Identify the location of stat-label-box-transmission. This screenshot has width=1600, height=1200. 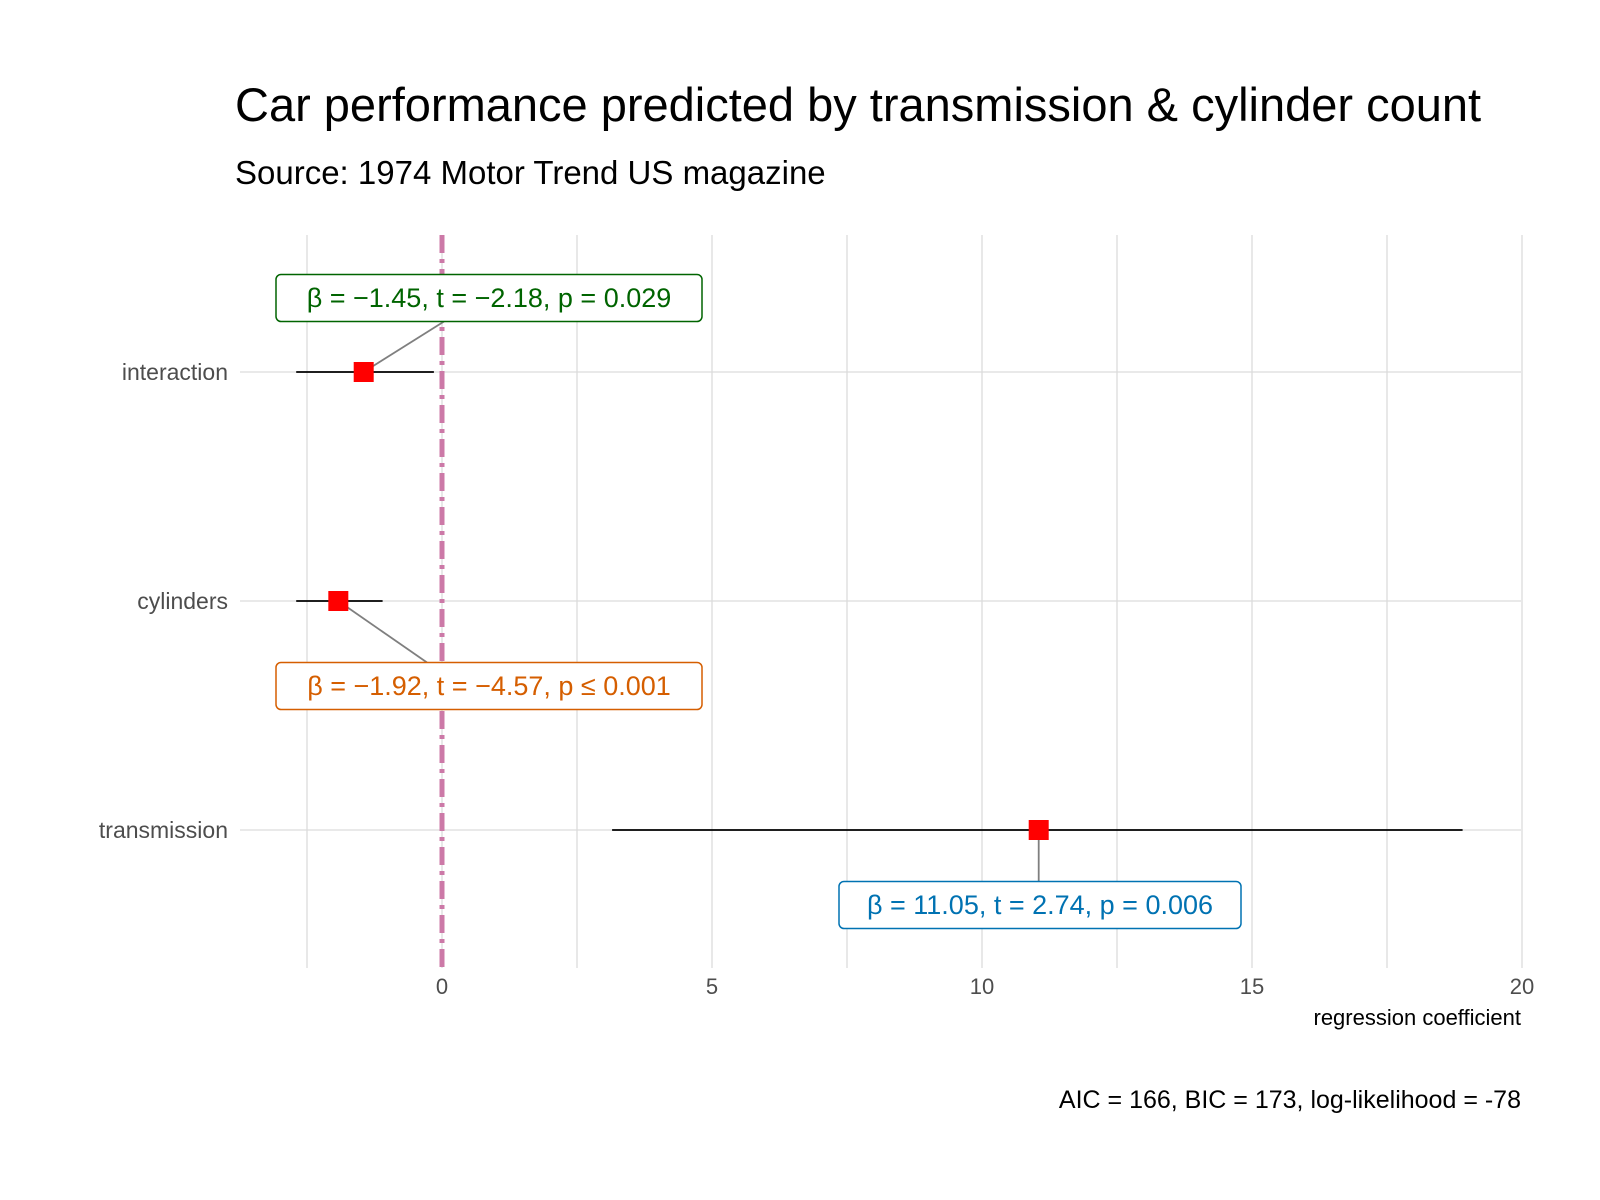
(1040, 905).